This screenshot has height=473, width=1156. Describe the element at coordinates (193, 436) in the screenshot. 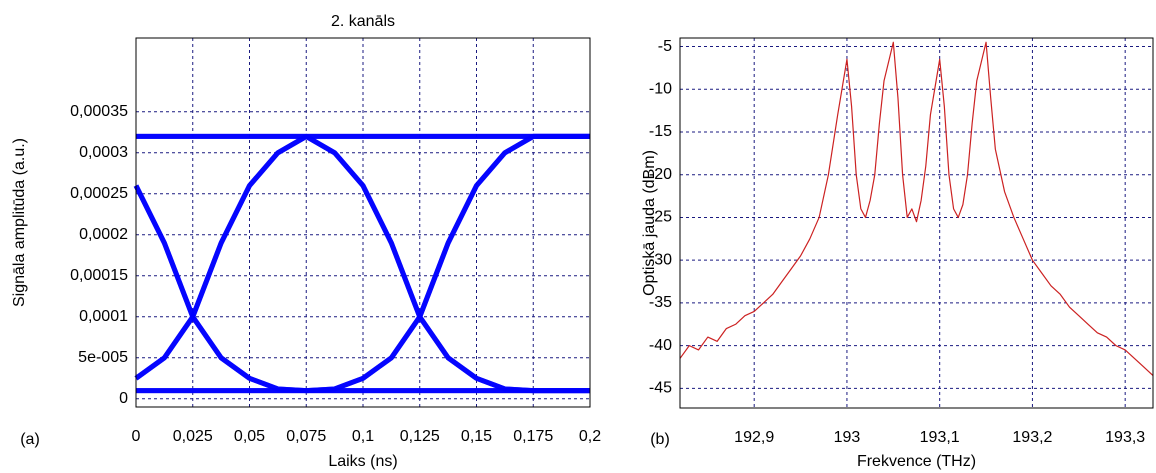

I see `x-tick-label: 0,025` at that location.